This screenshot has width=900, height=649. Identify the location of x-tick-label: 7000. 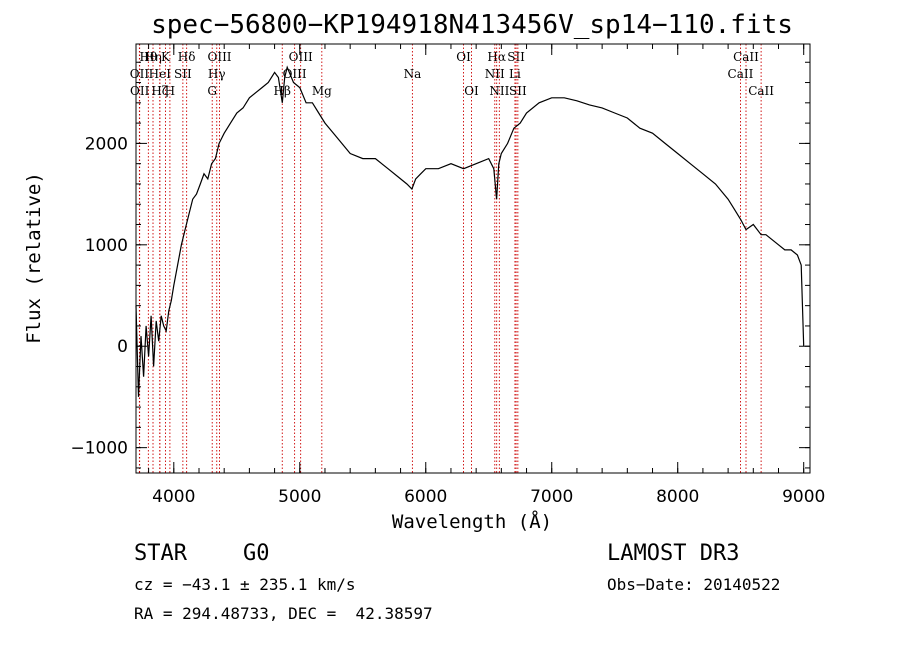
(551, 497).